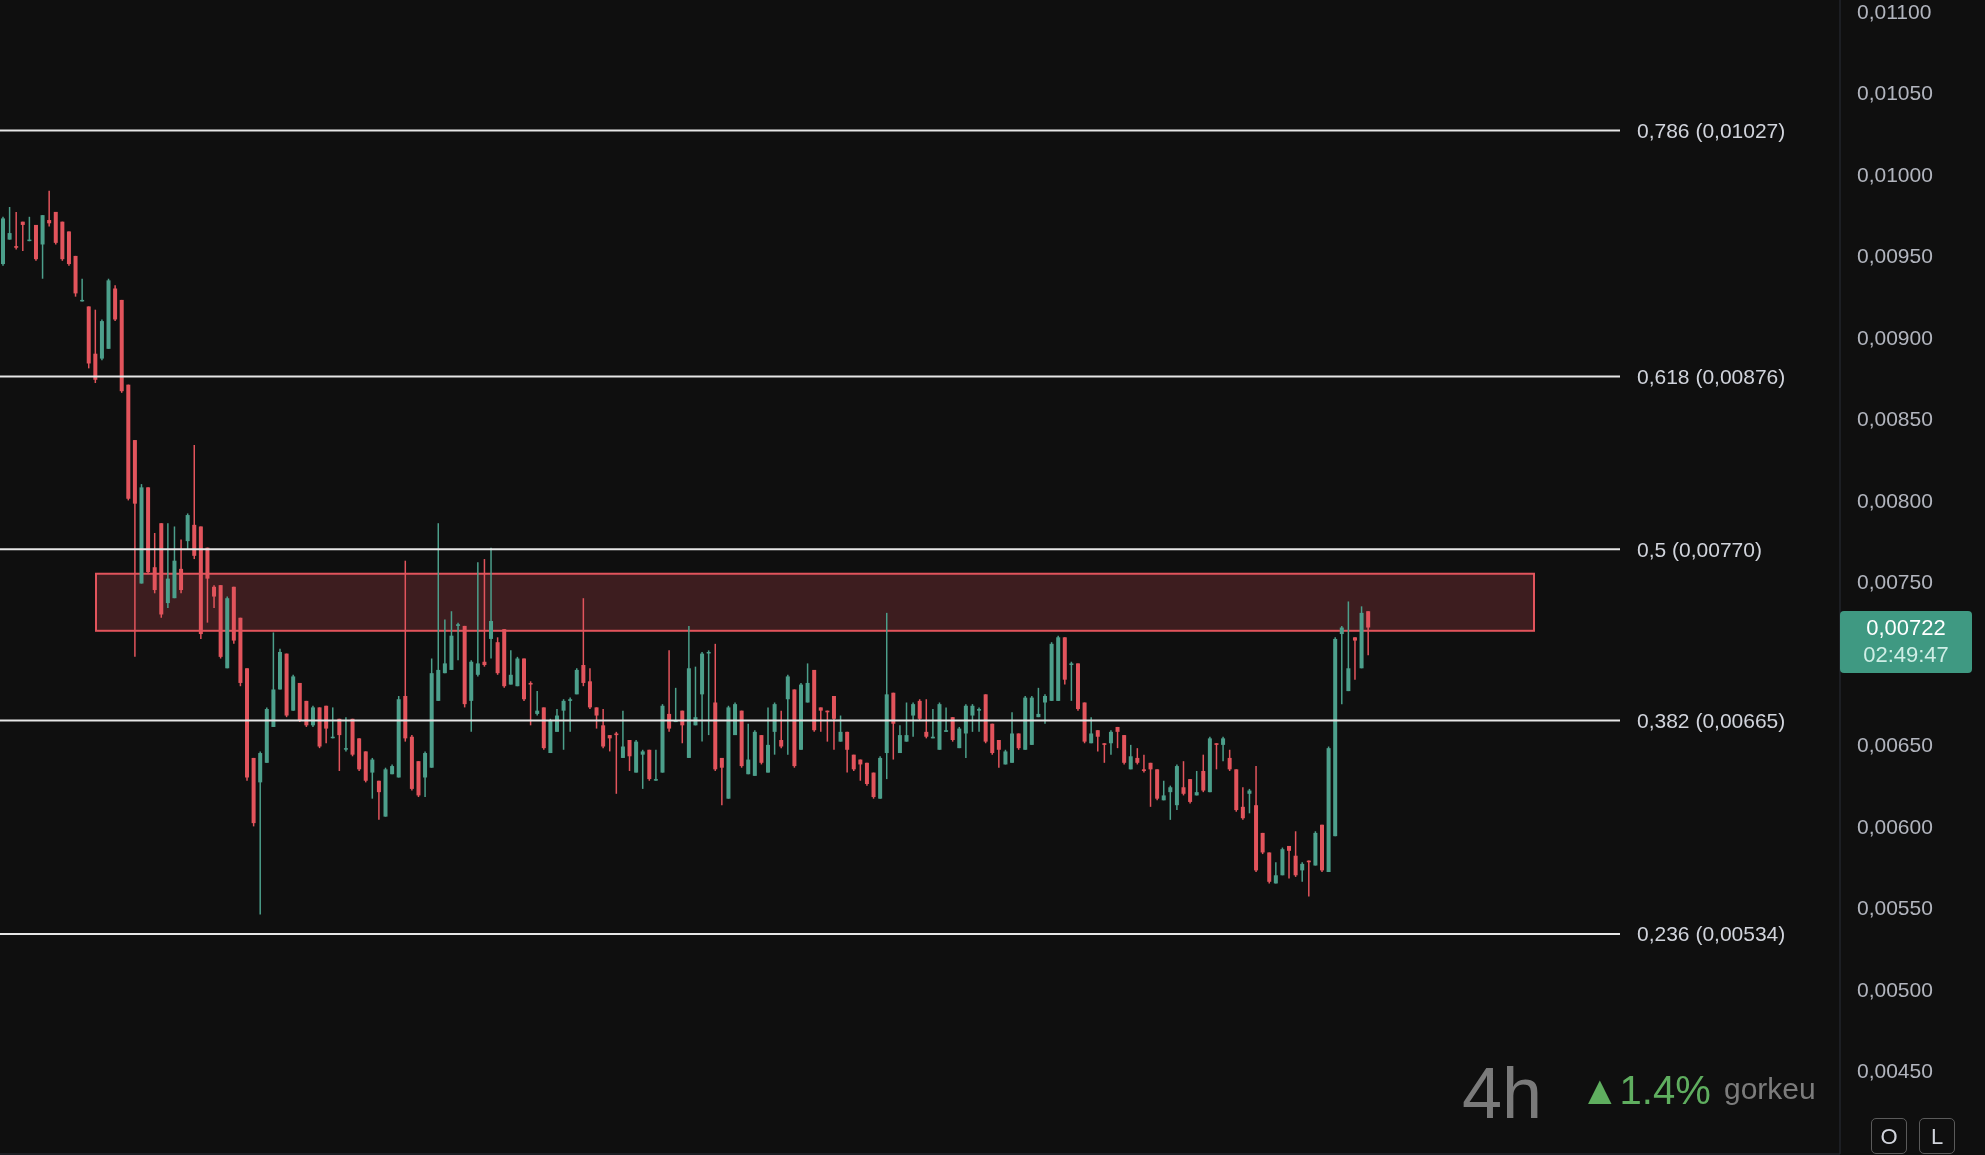 This screenshot has width=1985, height=1155. I want to click on y-tick-label: 0,00550, so click(1895, 908).